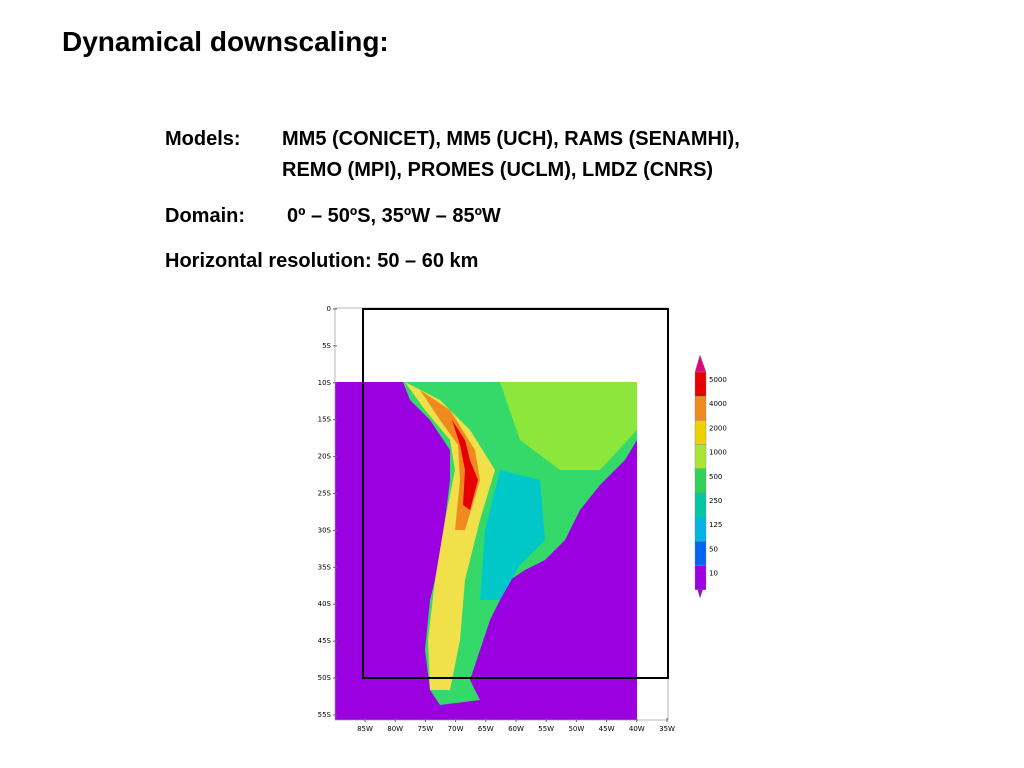  I want to click on colorbar-label: 1000, so click(718, 453).